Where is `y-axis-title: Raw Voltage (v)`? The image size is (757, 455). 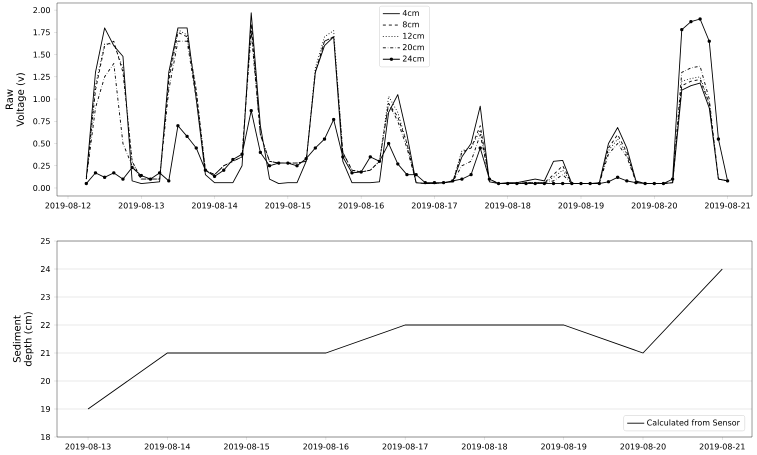 y-axis-title: Raw Voltage (v) is located at coordinates (16, 100).